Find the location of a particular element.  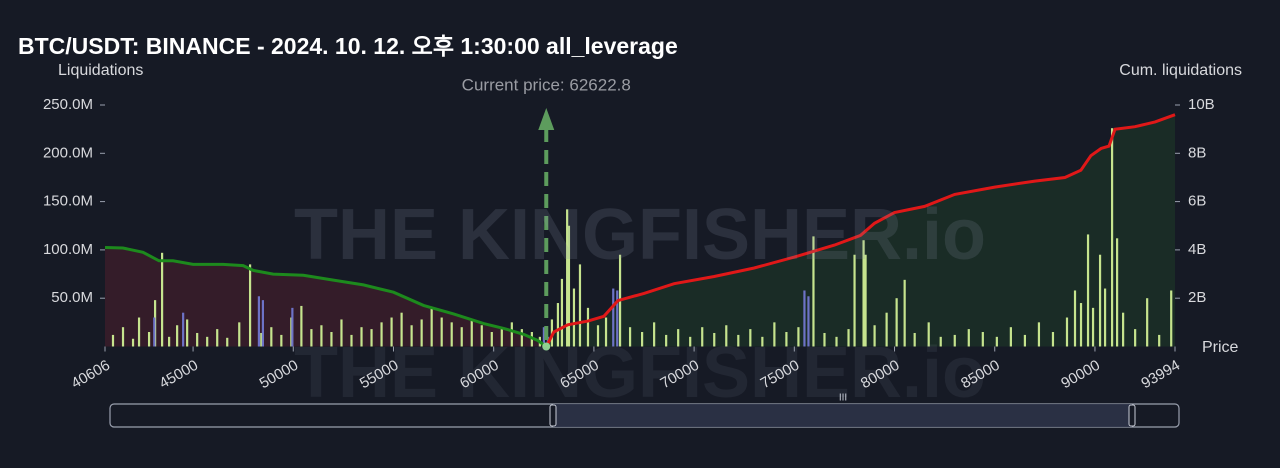

x-axis-label: Price is located at coordinates (1220, 347).